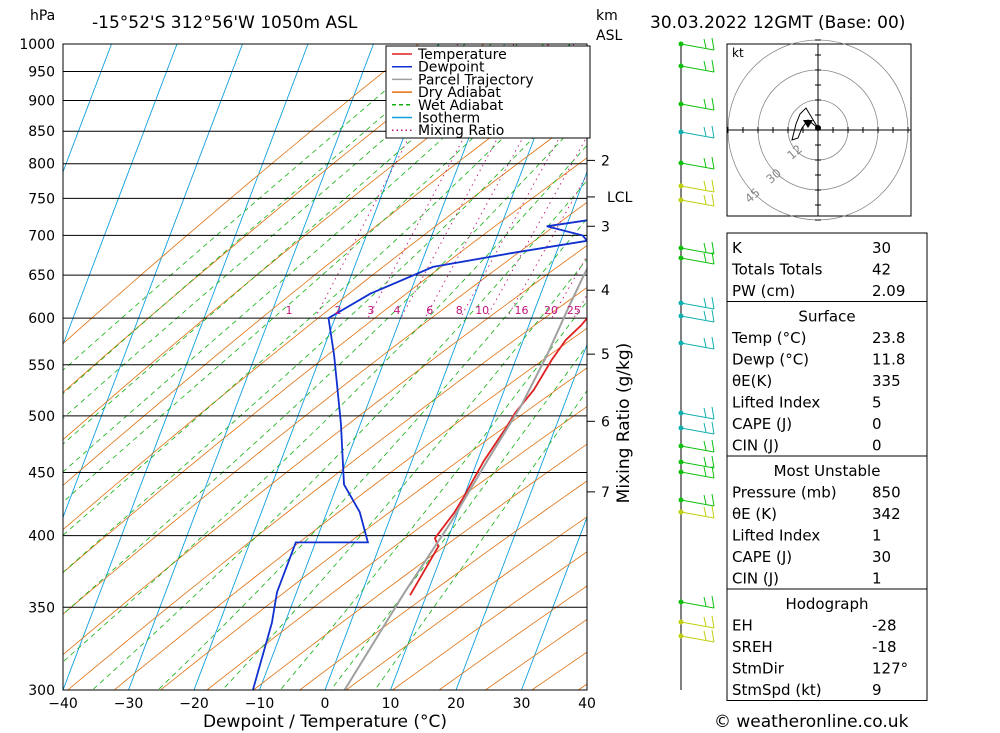 Image resolution: width=1000 pixels, height=733 pixels. I want to click on km-tick-label: 3, so click(605, 227).